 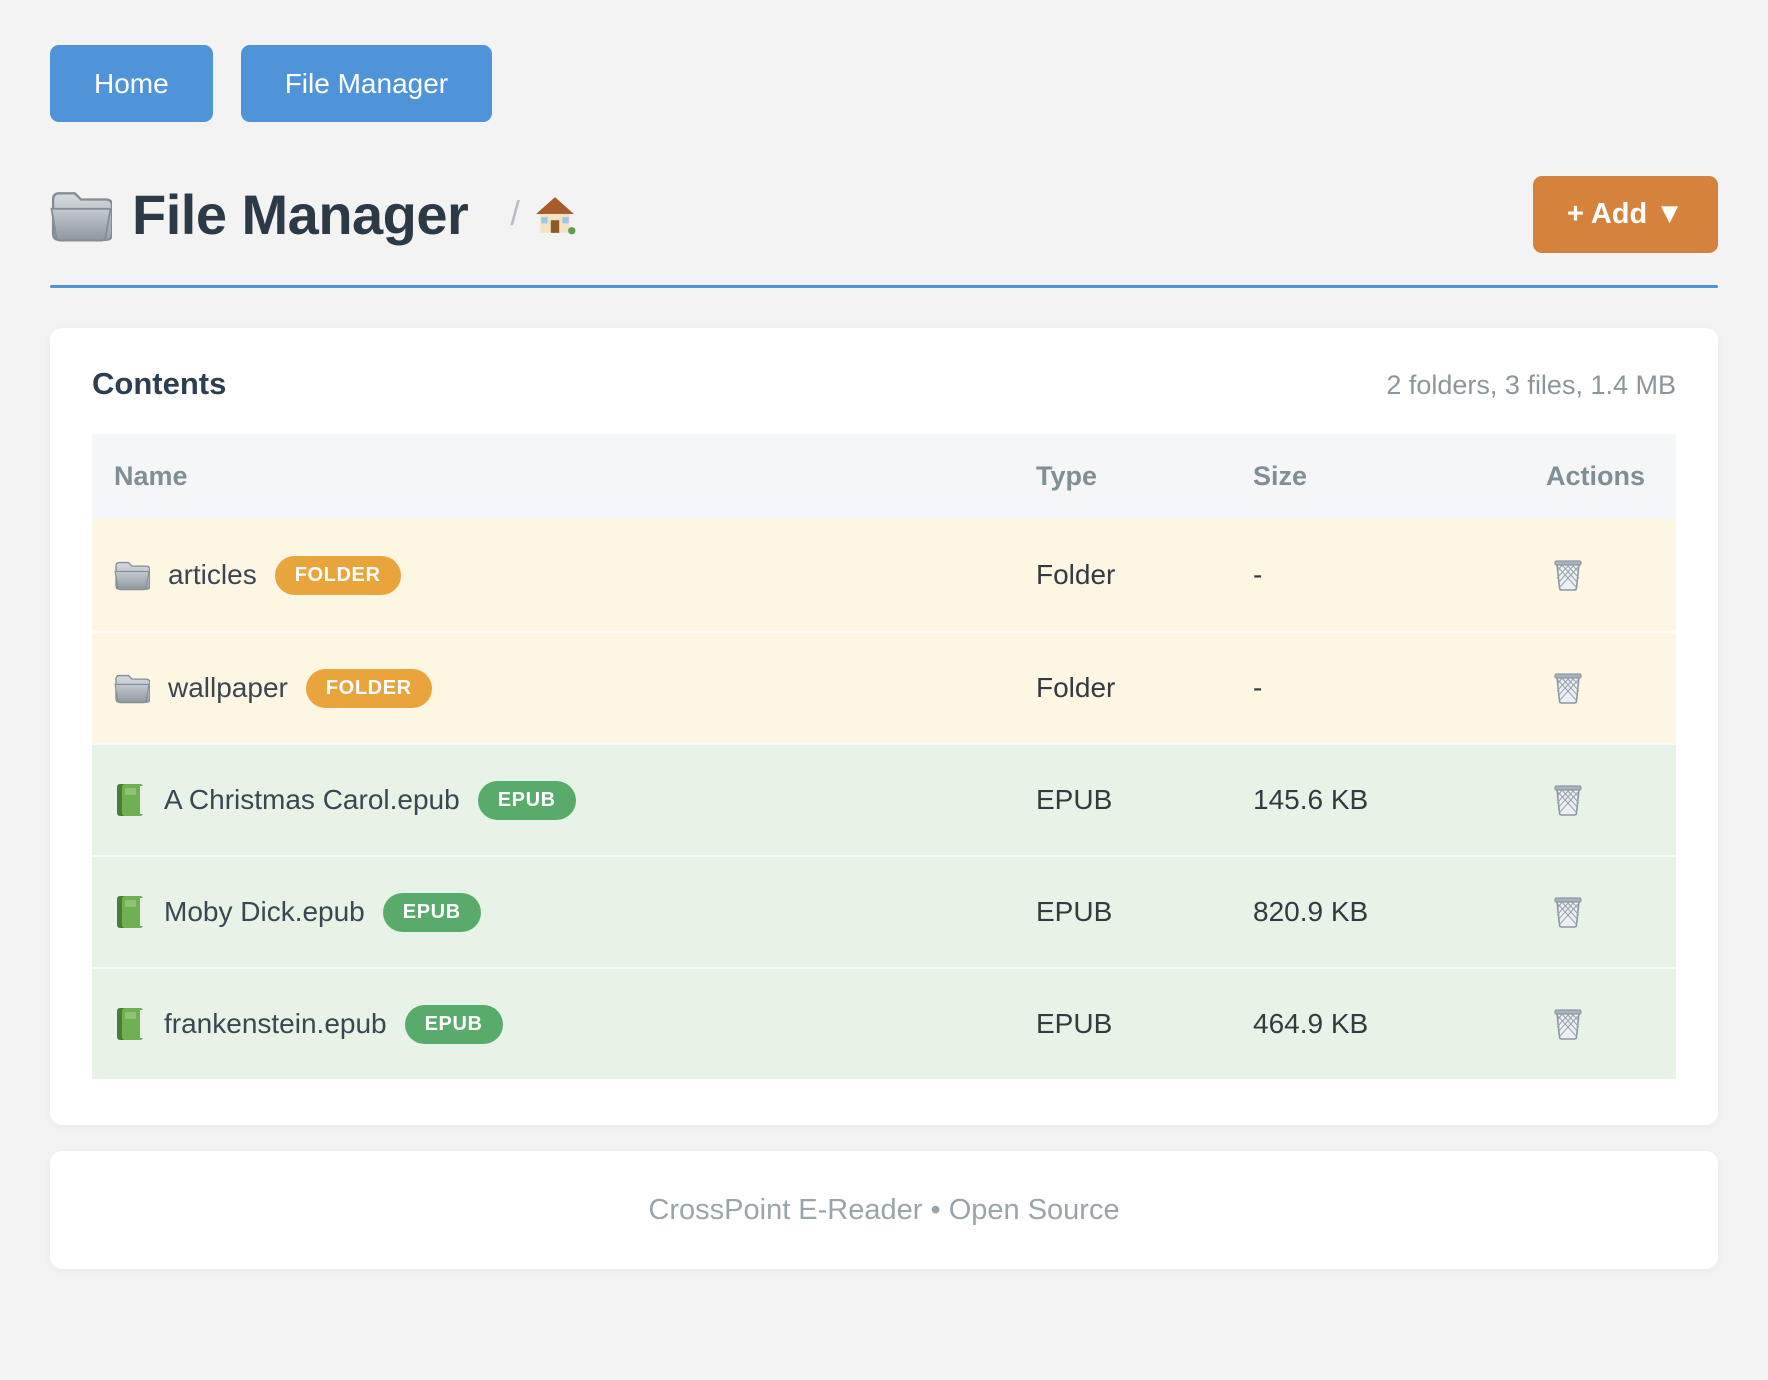 What do you see at coordinates (228, 687) in the screenshot?
I see `file-name: wallpaper` at bounding box center [228, 687].